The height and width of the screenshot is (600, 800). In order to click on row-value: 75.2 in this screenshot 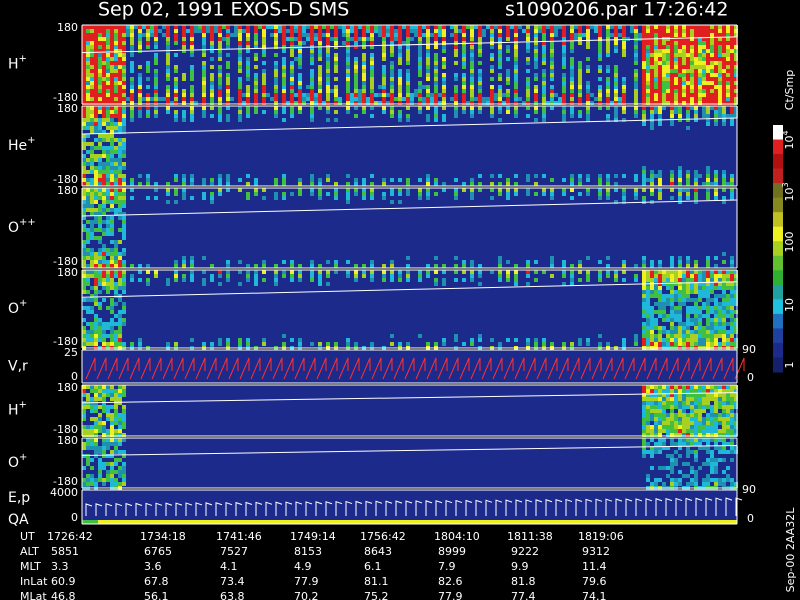, I will do `click(376, 595)`.